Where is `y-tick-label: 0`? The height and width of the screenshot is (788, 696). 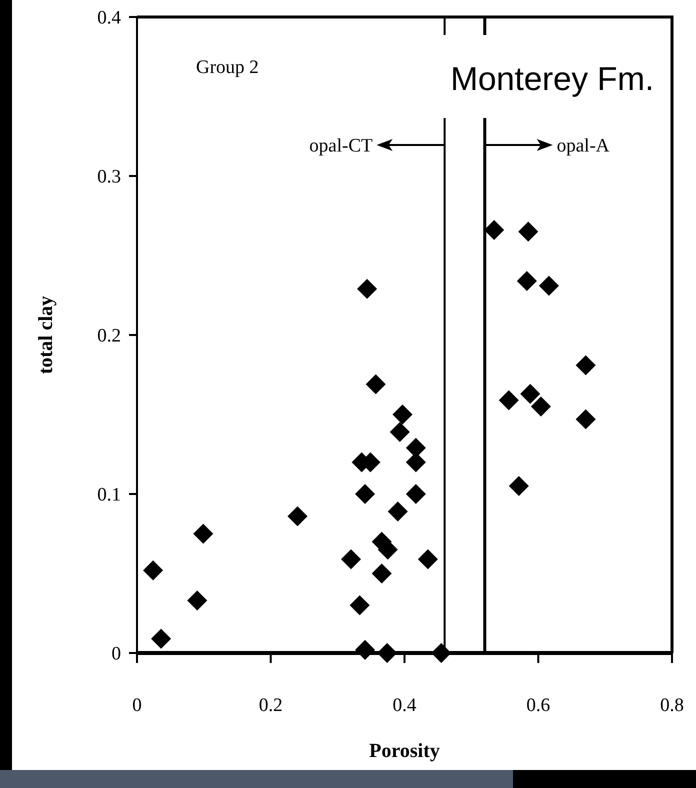 y-tick-label: 0 is located at coordinates (116, 654).